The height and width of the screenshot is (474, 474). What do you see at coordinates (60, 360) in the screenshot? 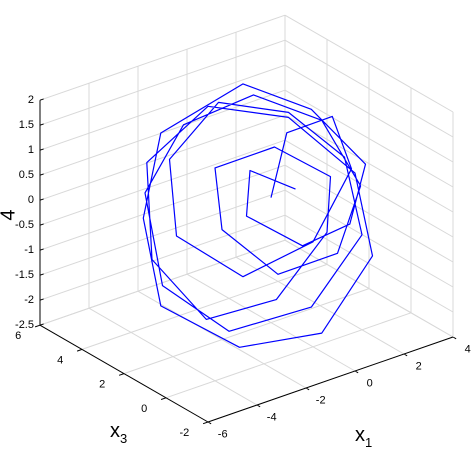
I see `y-tick-label: 4` at bounding box center [60, 360].